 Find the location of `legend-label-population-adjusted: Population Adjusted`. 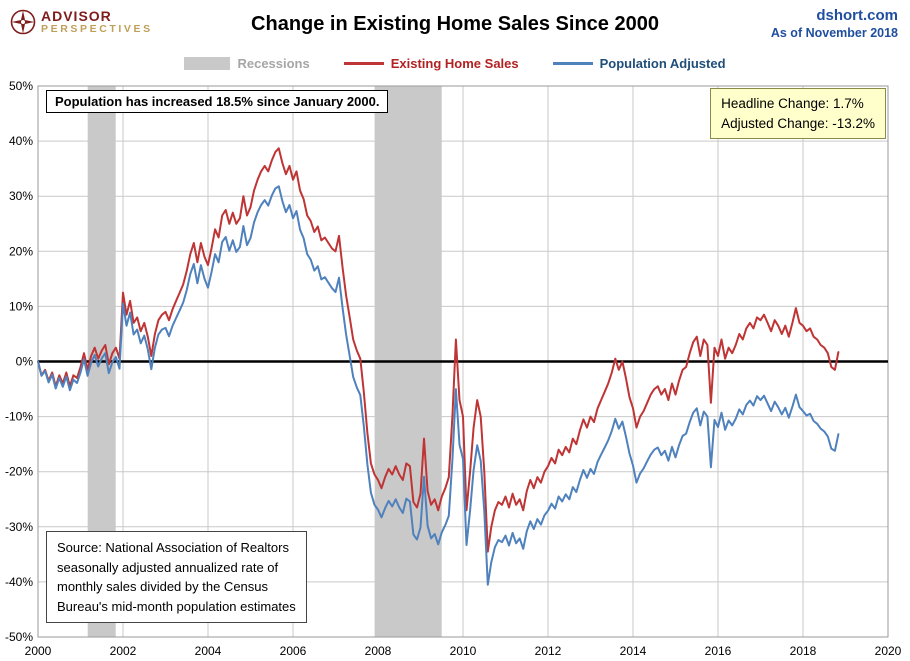

legend-label-population-adjusted: Population Adjusted is located at coordinates (662, 63).